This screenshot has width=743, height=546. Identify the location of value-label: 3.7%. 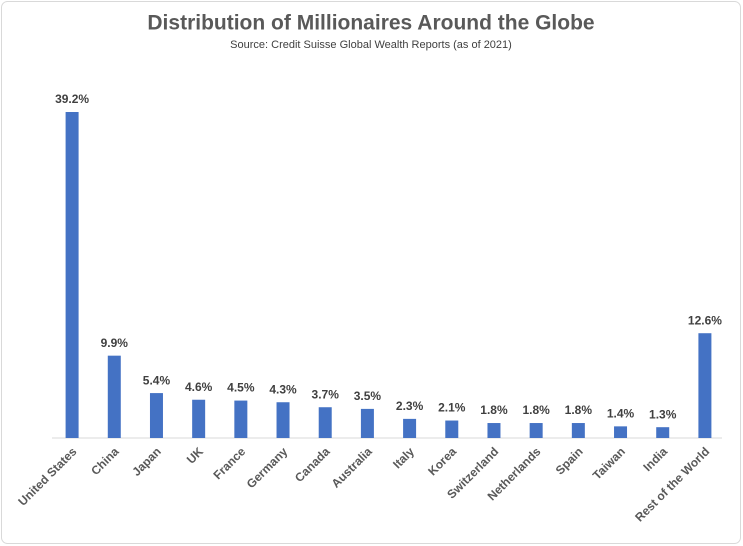
(326, 394).